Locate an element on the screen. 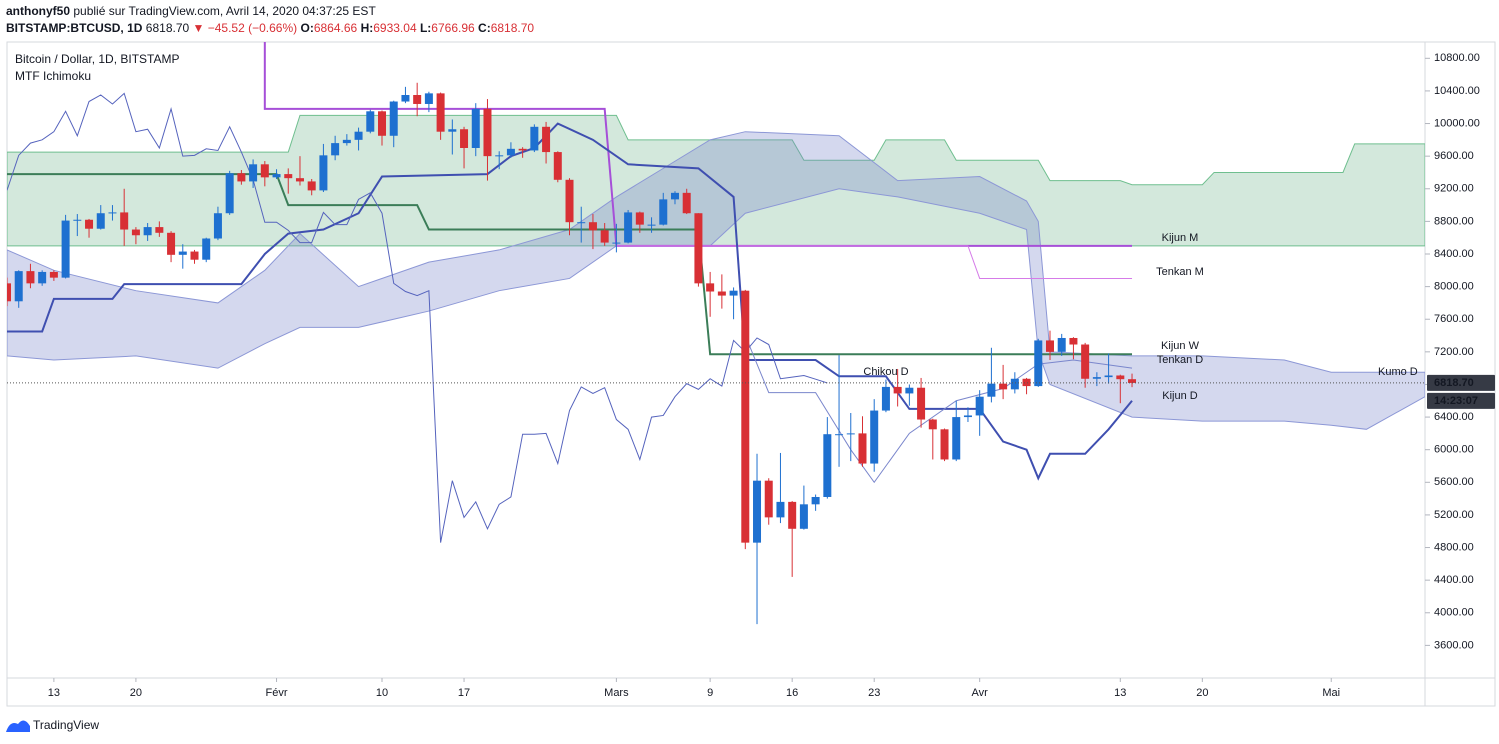 The image size is (1499, 744). price-badge is located at coordinates (1461, 382).